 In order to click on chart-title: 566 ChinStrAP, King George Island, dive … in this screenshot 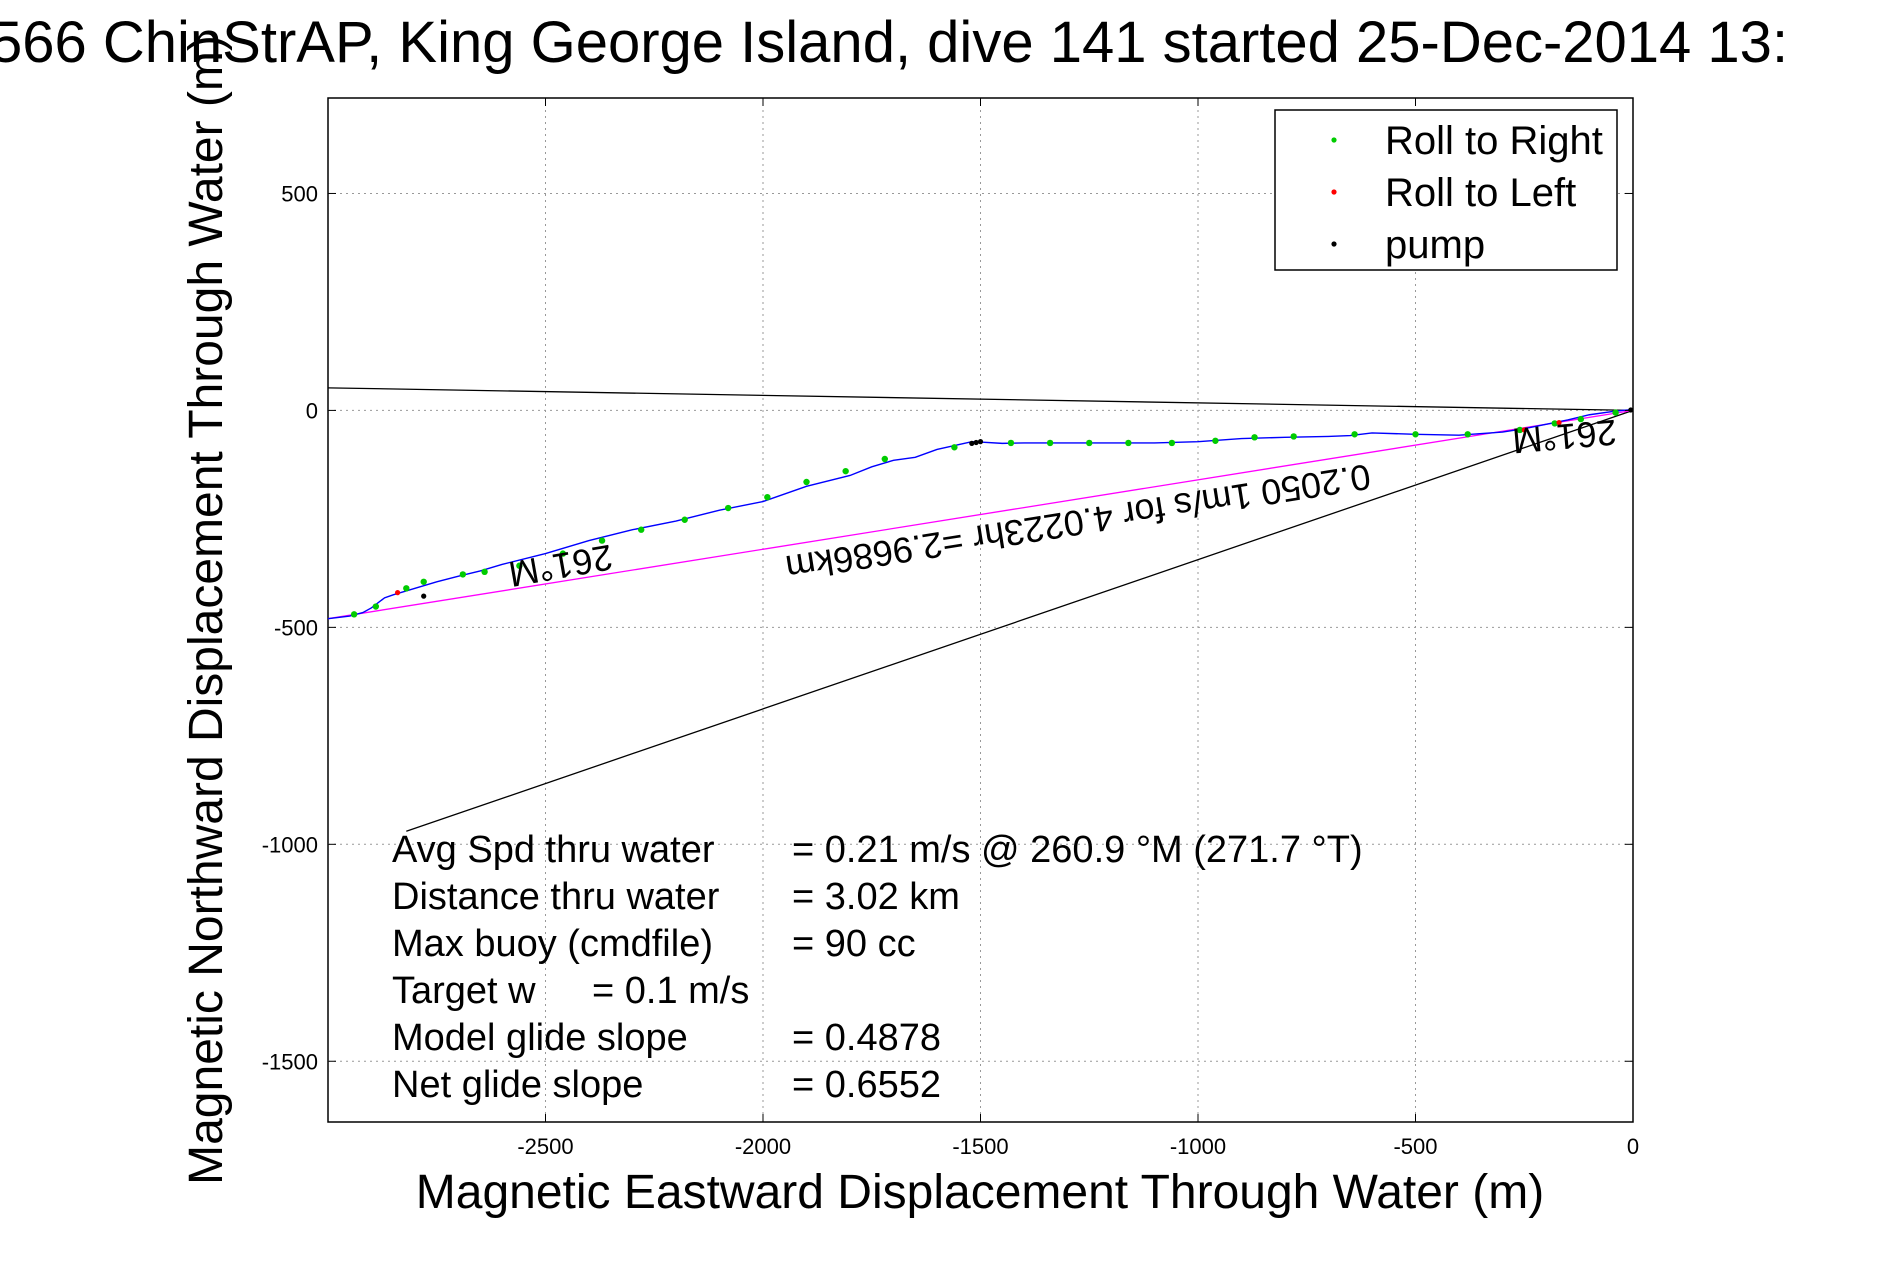, I will do `click(894, 42)`.